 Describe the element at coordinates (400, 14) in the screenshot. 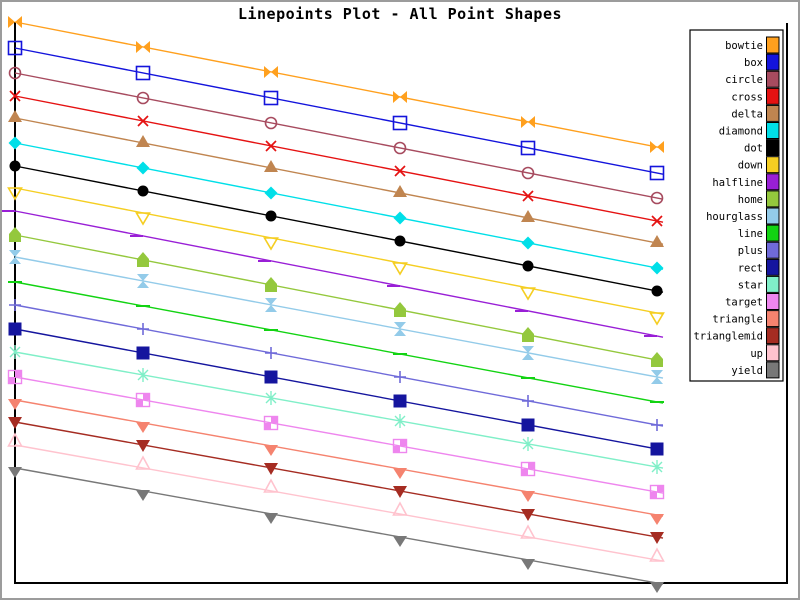

I see `chart-title: Linepoints Plot - All Point Shapes` at that location.